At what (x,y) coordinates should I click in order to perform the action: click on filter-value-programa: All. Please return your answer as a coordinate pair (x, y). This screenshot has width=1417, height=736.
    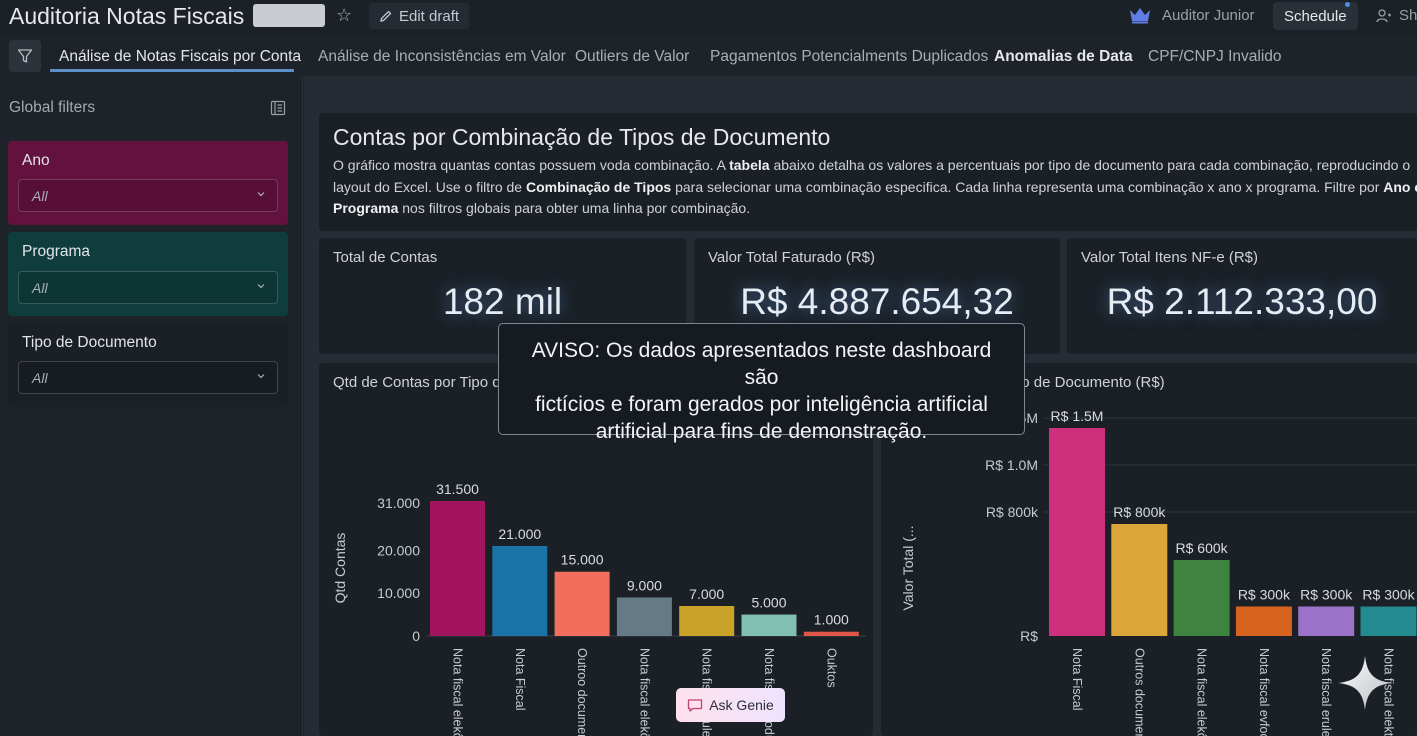
    Looking at the image, I should click on (40, 288).